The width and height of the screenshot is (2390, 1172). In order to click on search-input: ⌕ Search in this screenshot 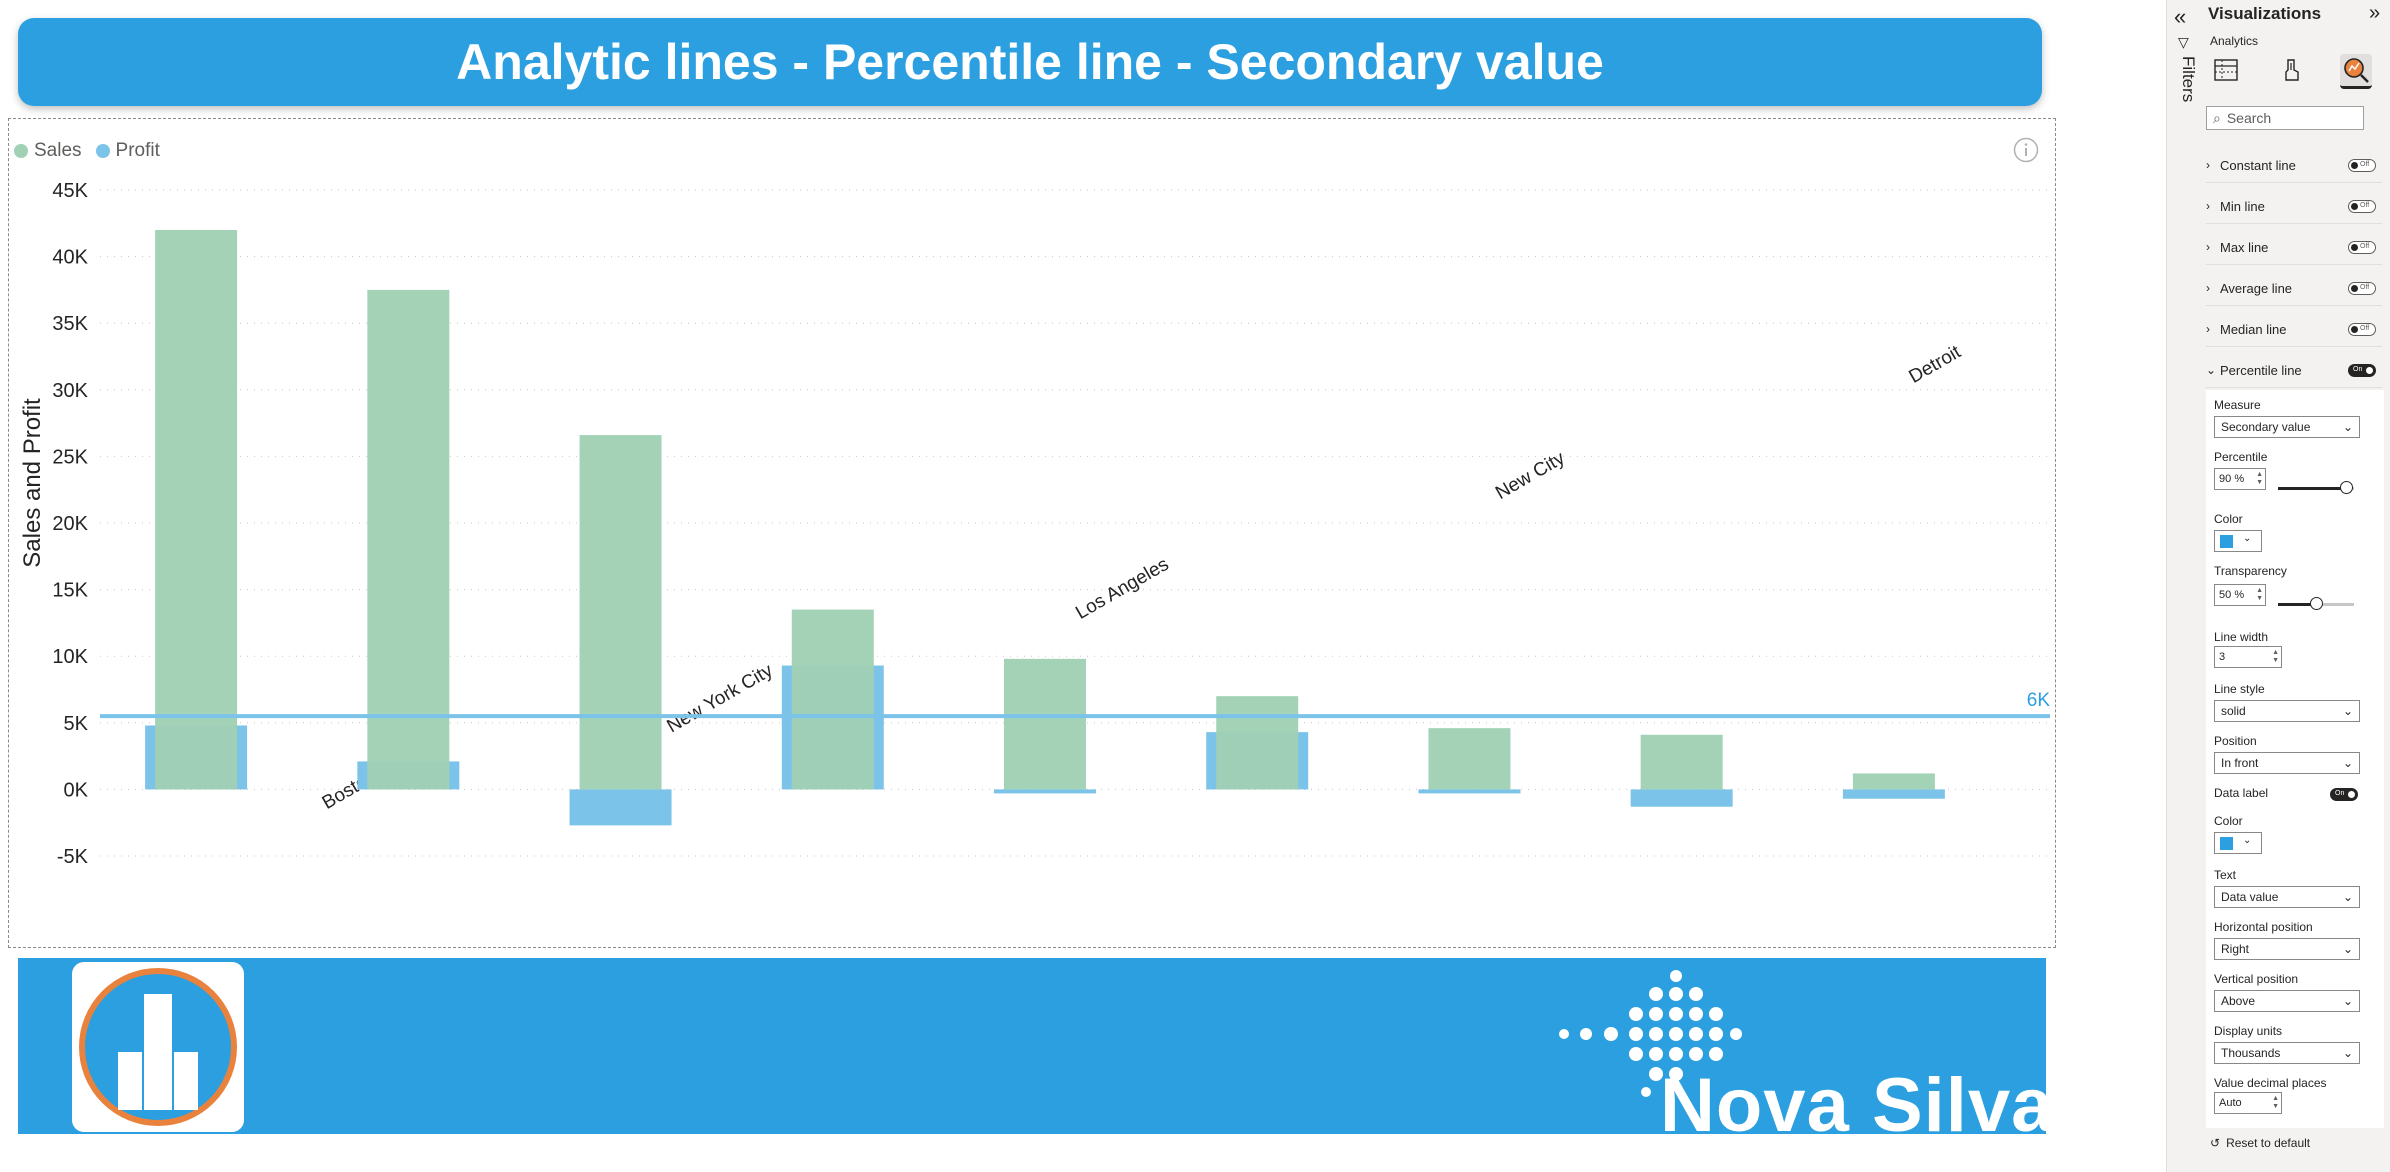, I will do `click(2285, 118)`.